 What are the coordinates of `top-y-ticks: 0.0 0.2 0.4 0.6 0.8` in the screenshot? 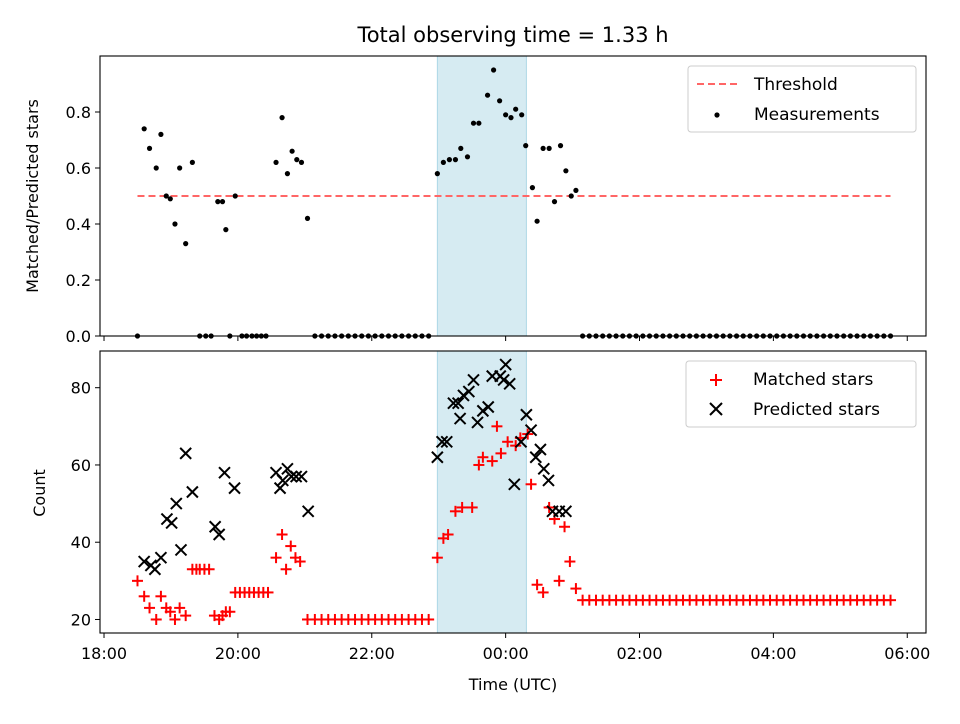 It's located at (83, 224).